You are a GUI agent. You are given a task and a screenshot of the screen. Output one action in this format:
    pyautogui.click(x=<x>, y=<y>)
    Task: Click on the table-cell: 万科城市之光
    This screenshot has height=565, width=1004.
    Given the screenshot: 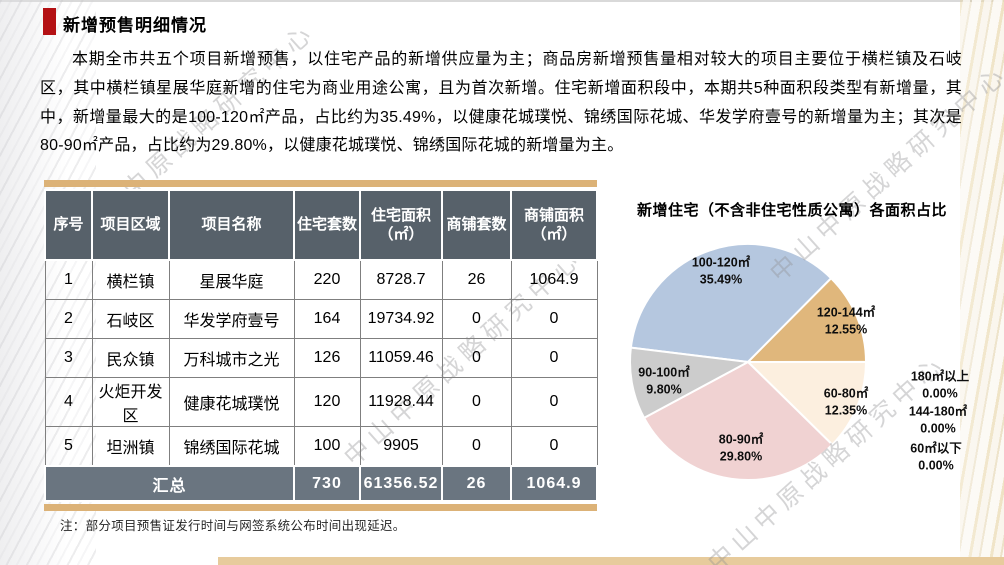 What is the action you would take?
    pyautogui.click(x=231, y=358)
    